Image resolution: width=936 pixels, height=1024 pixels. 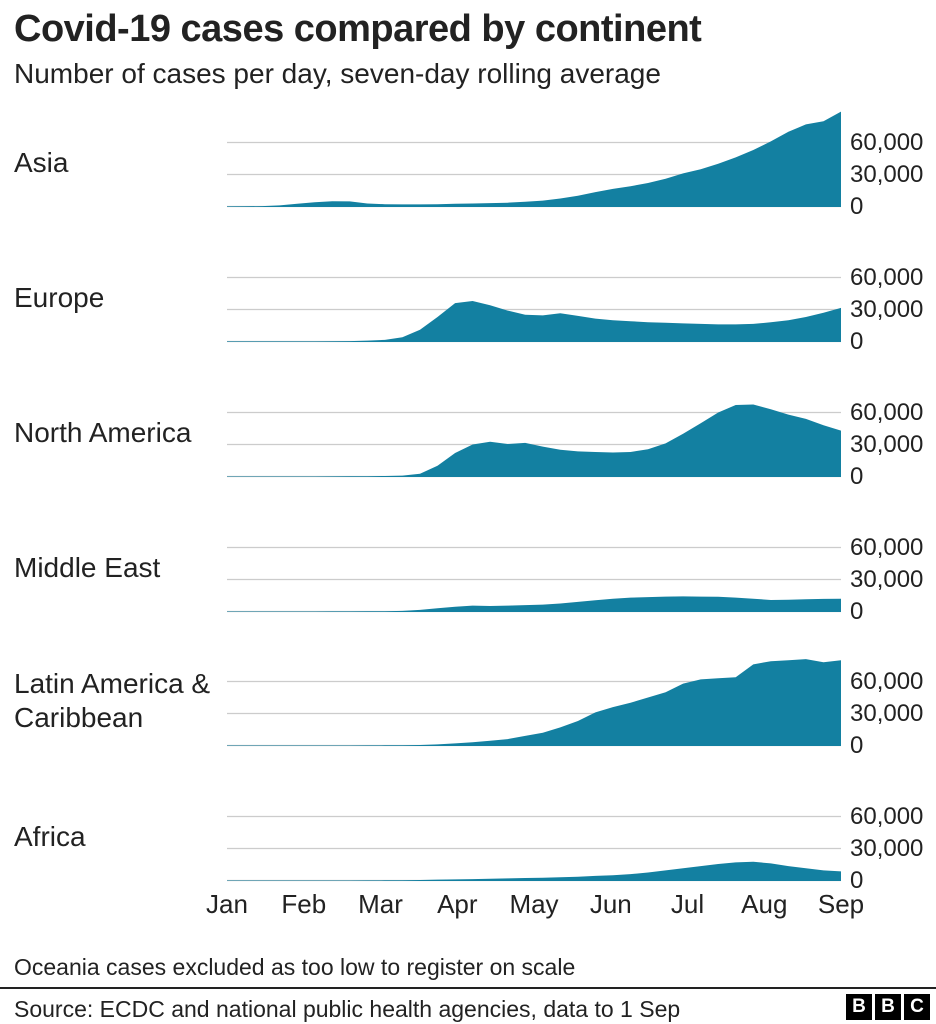 What do you see at coordinates (917, 1007) in the screenshot?
I see `bbc-logo-letter-2: C` at bounding box center [917, 1007].